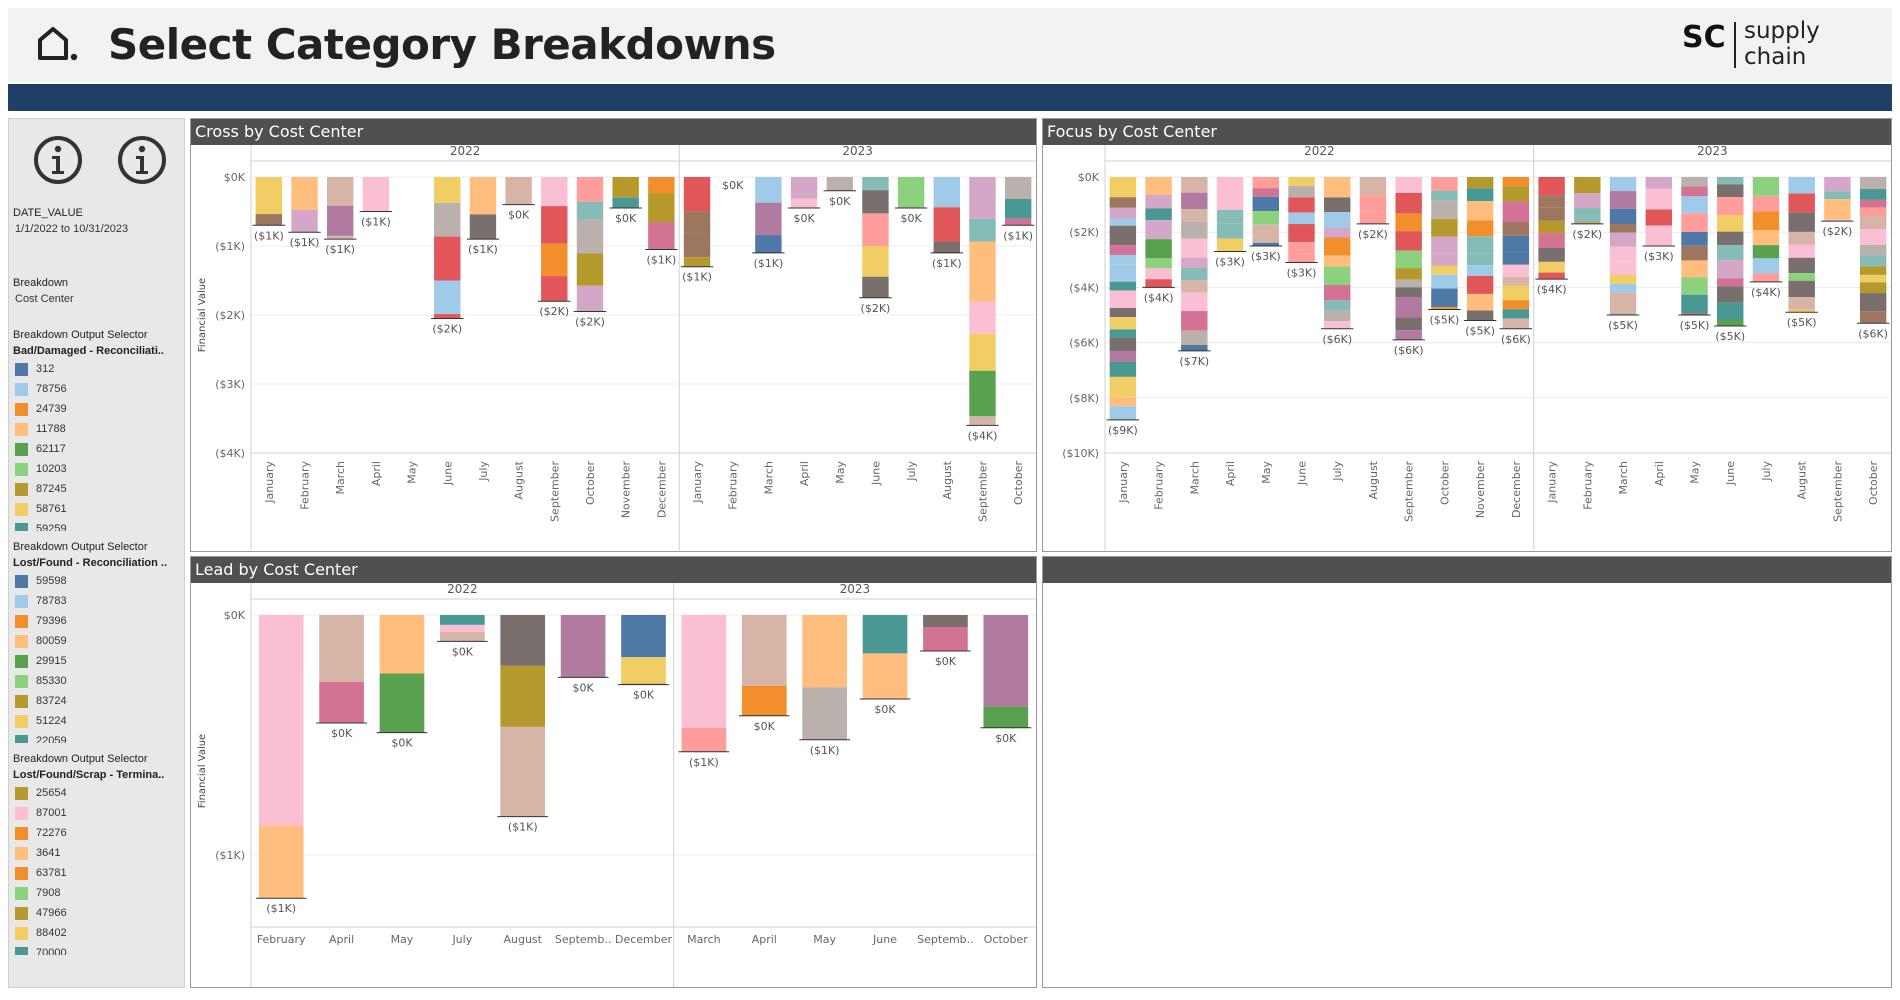  I want to click on legend-item: 88402, so click(98, 933).